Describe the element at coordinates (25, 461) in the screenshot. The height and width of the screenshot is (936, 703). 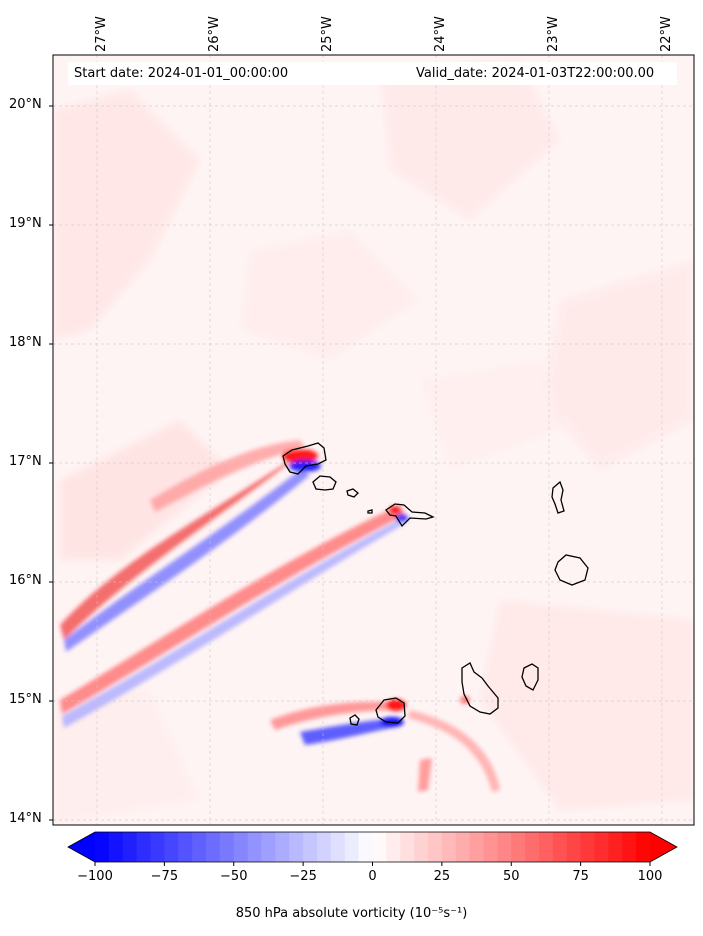
I see `lat-label-17n: 17°N` at that location.